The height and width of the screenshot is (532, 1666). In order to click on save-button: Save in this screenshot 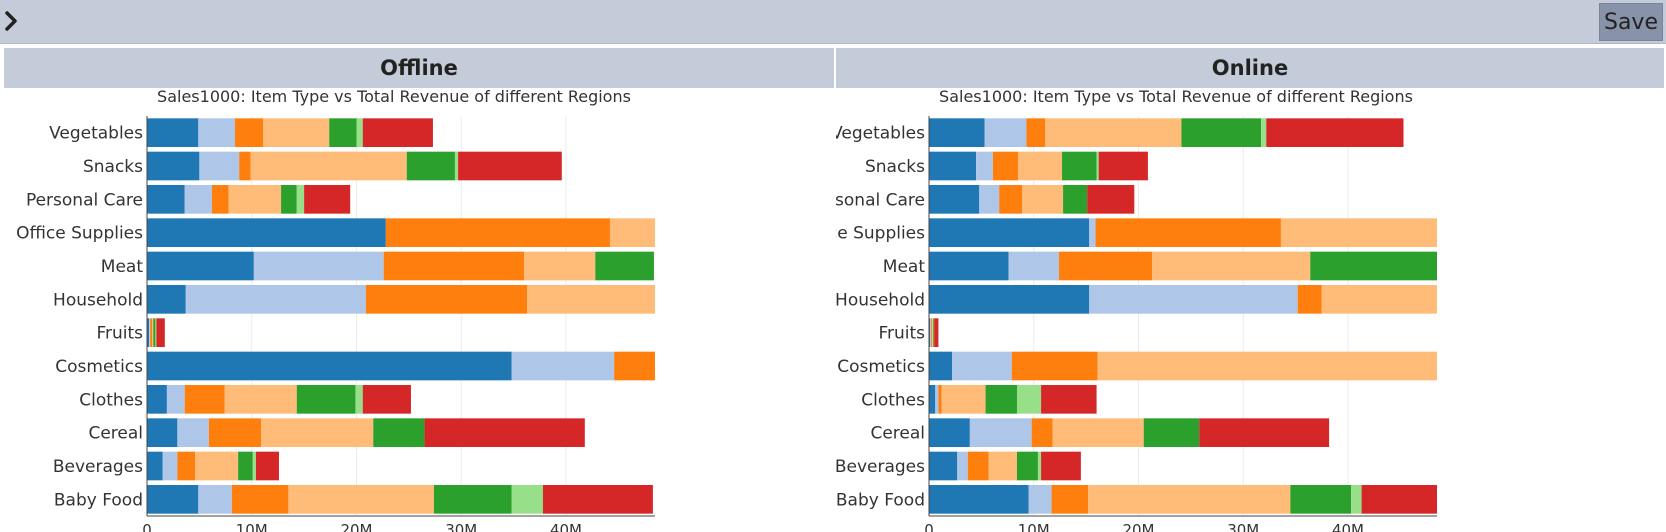, I will do `click(1631, 22)`.